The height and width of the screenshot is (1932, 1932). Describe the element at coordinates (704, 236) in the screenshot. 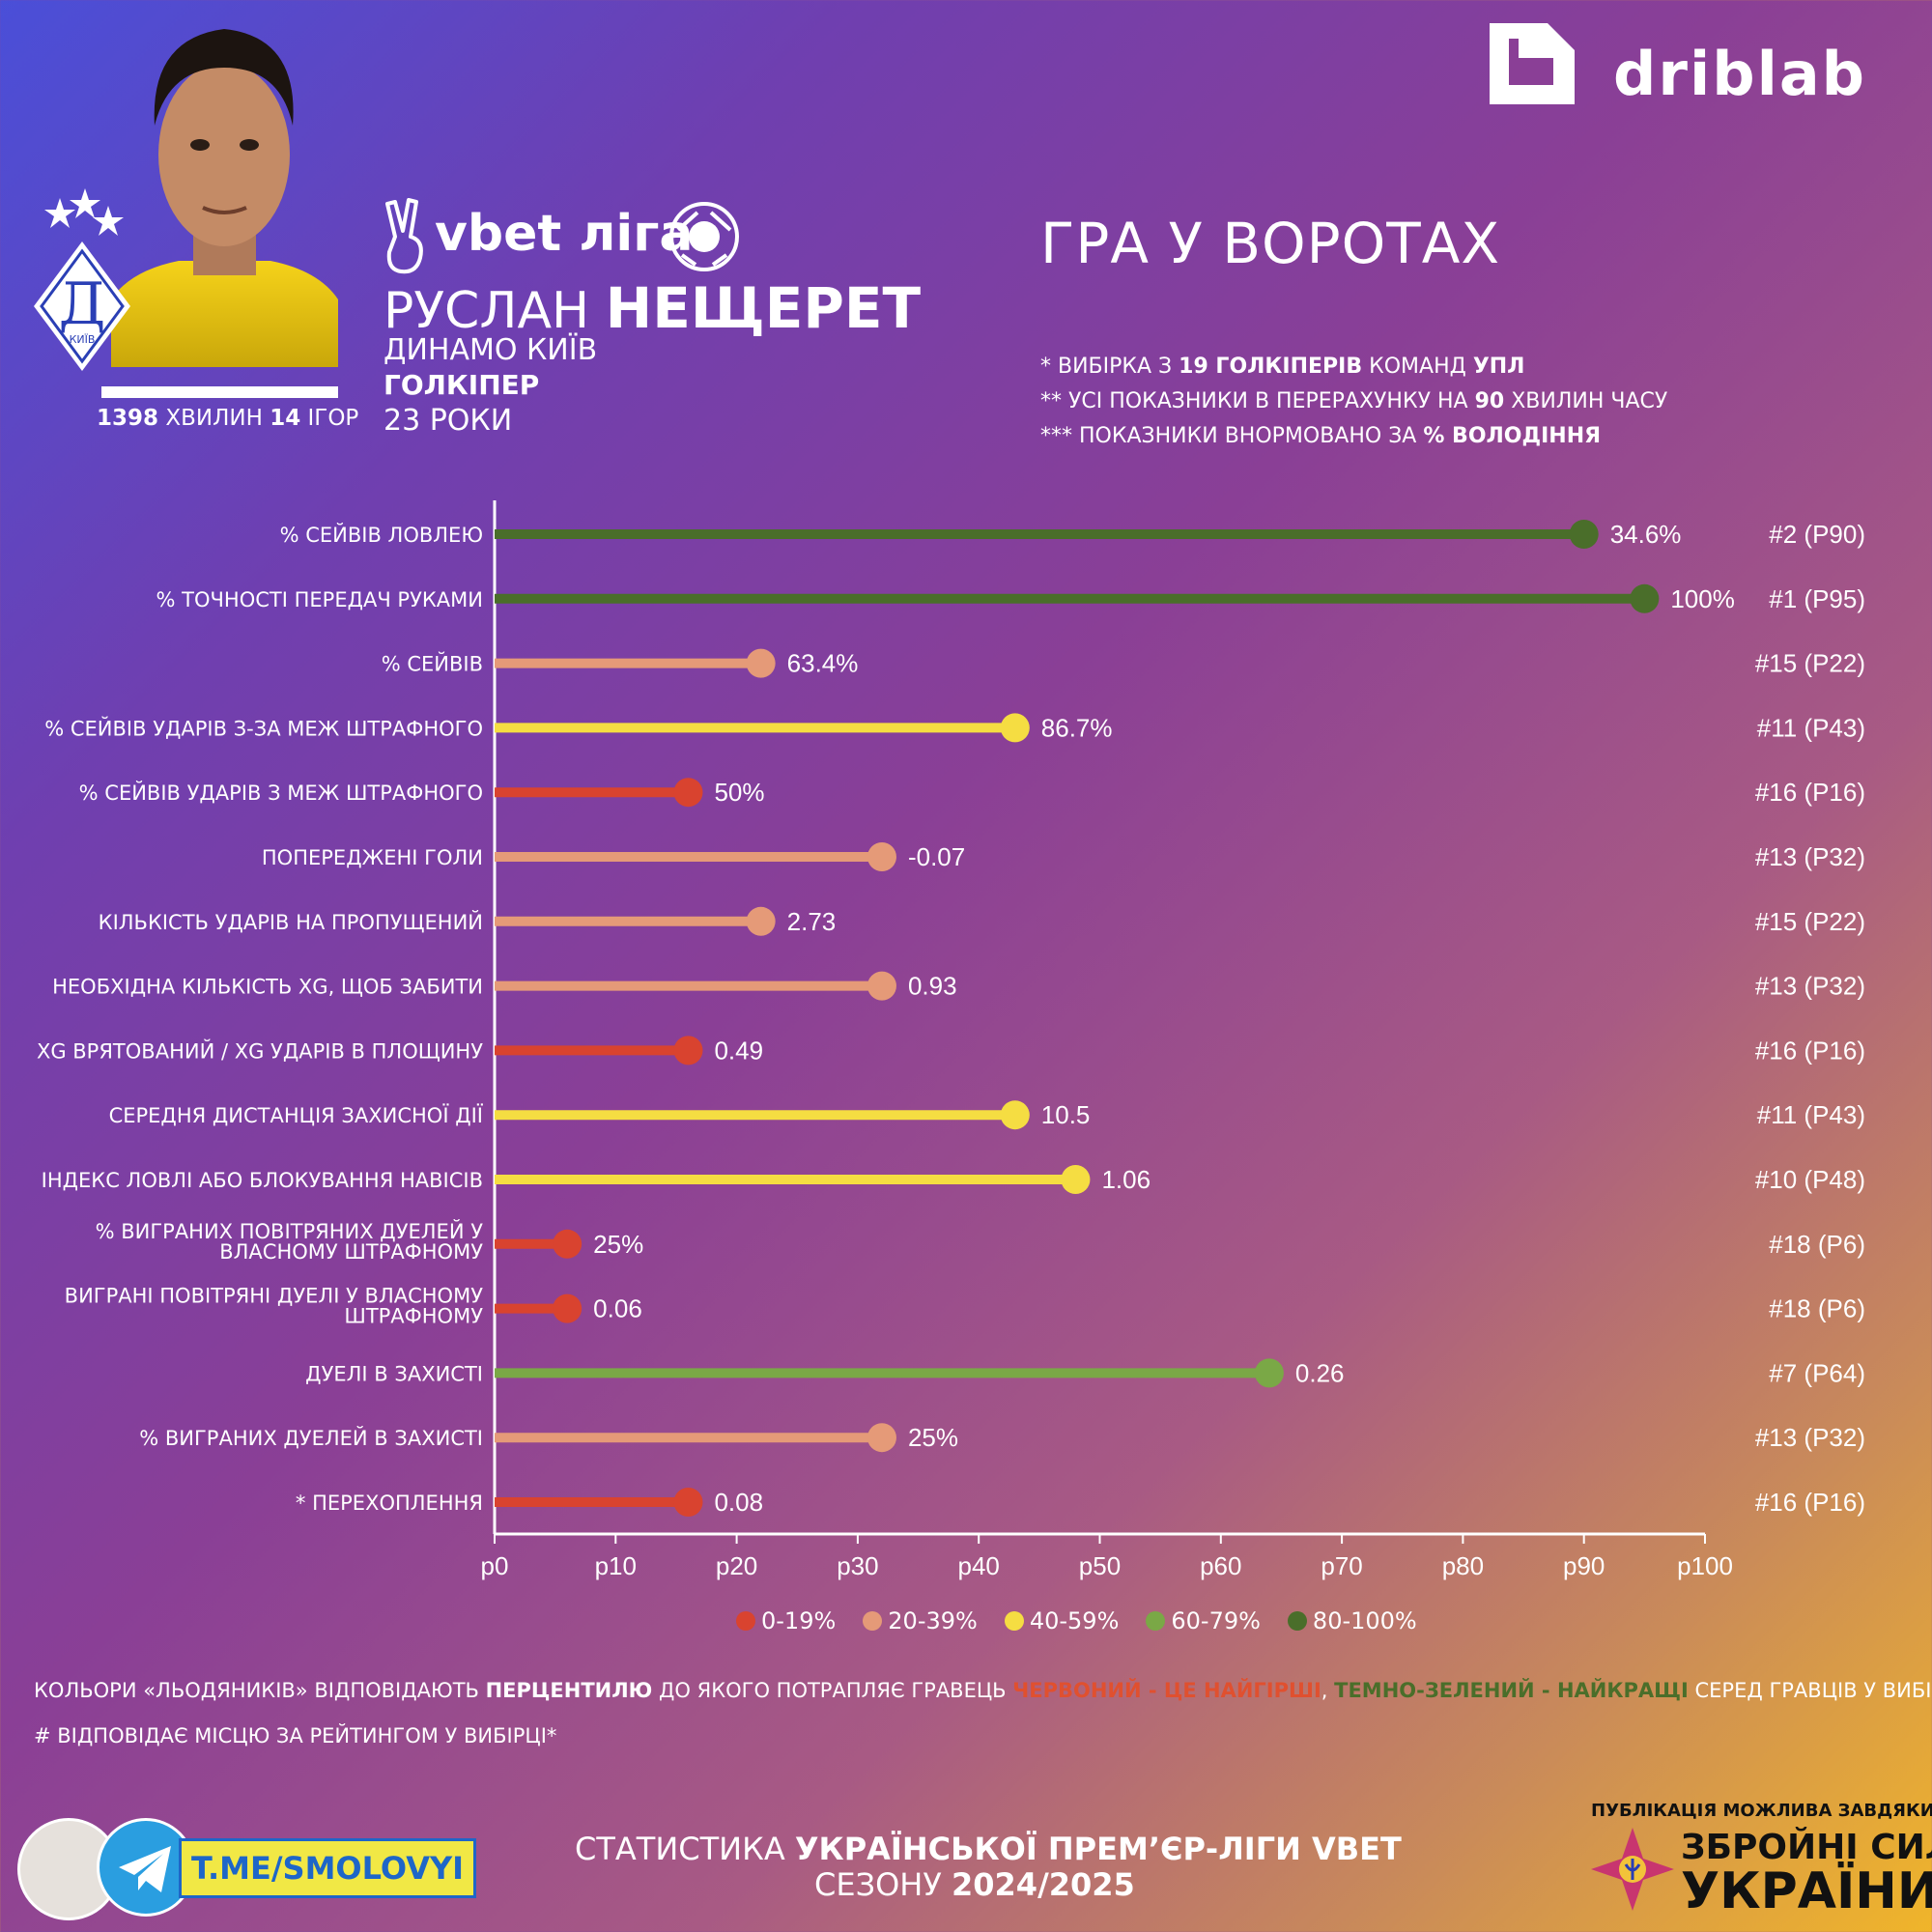

I see `league-ball-icon` at that location.